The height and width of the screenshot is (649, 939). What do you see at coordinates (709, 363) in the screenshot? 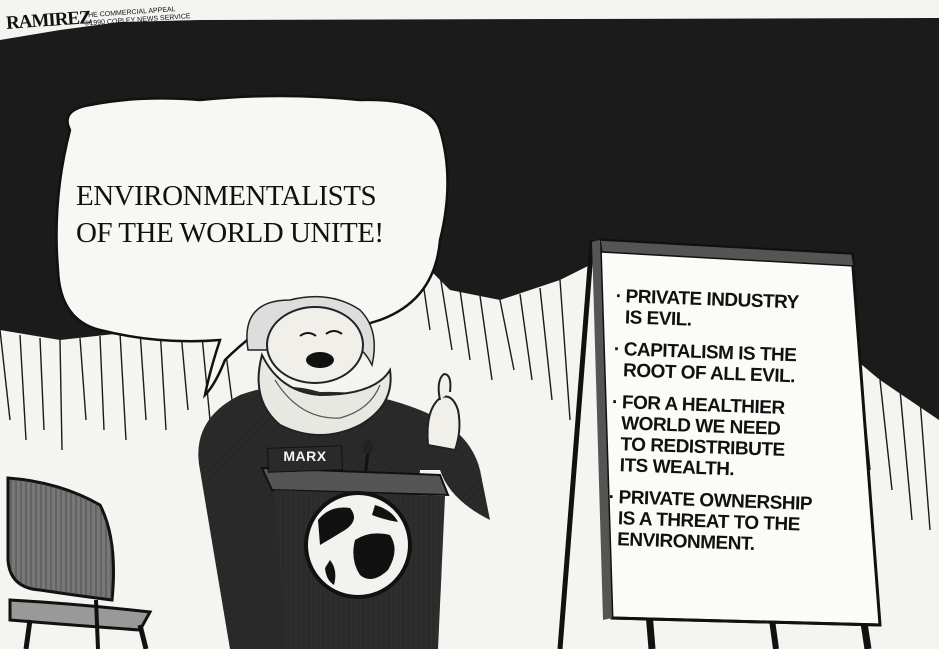
I see `list-item-text: CAPITALISM IS THE ROOT OF ALL EVIL.` at bounding box center [709, 363].